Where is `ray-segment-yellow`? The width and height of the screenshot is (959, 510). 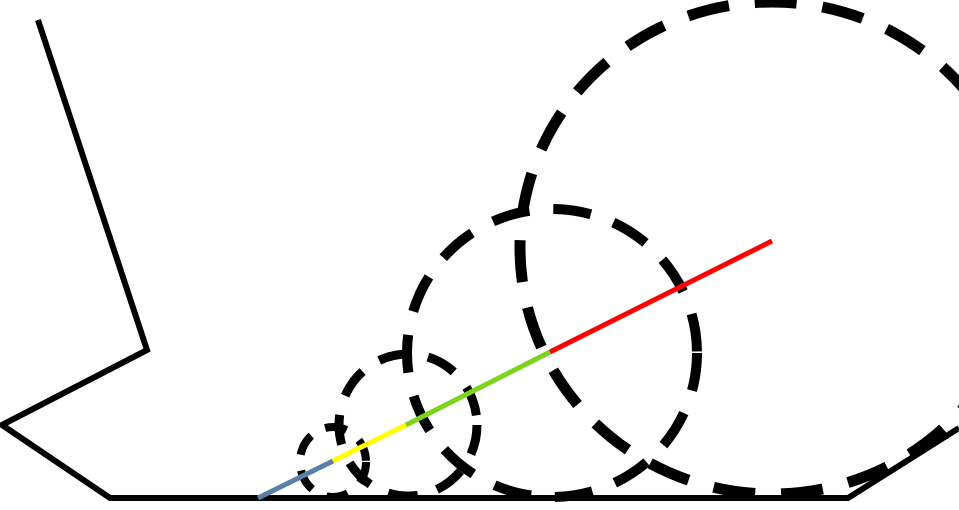 ray-segment-yellow is located at coordinates (369, 443).